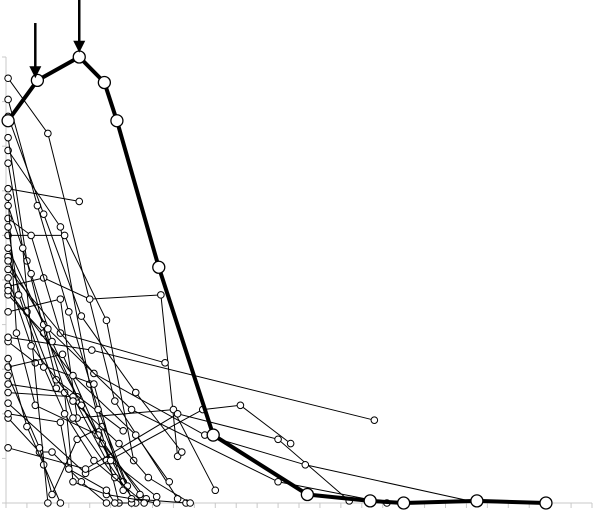  What do you see at coordinates (76, 365) in the screenshot?
I see `series-s28` at bounding box center [76, 365].